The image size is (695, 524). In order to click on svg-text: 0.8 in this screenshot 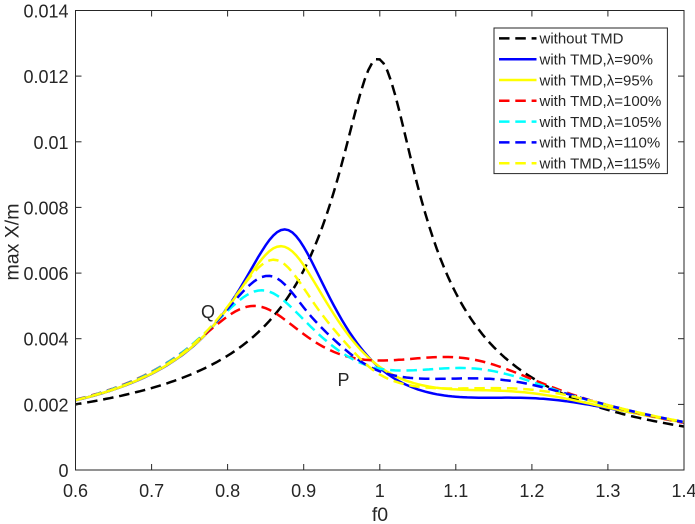, I will do `click(227, 491)`.